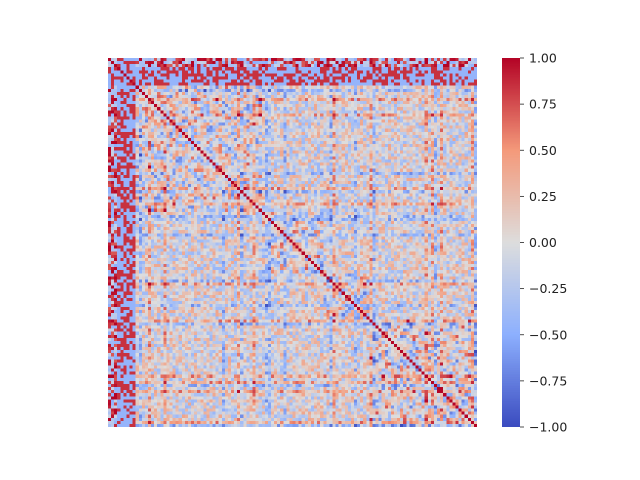 The image size is (640, 480). I want to click on colorbar-tick-label: 0.25, so click(543, 196).